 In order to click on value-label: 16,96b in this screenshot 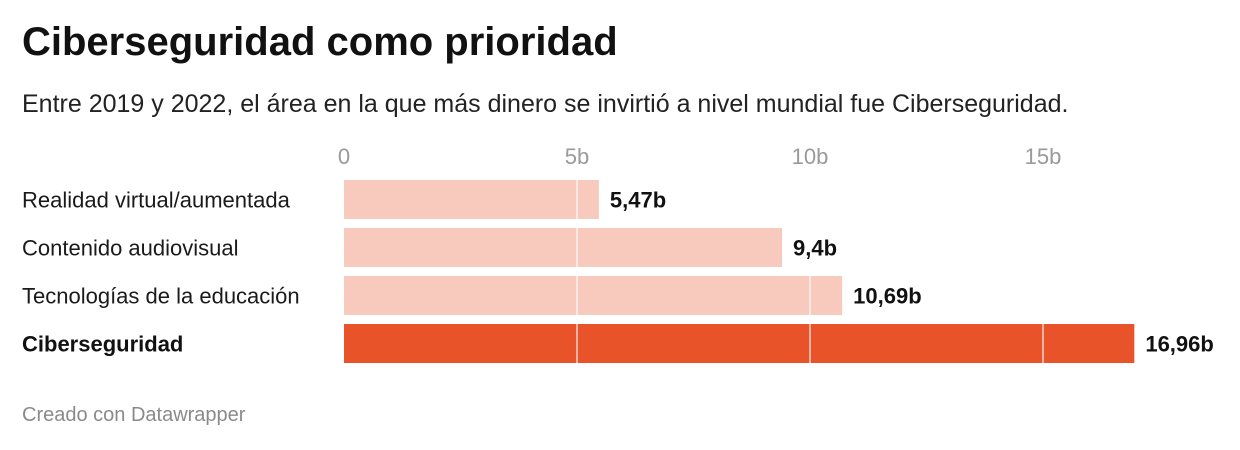, I will do `click(1179, 344)`.